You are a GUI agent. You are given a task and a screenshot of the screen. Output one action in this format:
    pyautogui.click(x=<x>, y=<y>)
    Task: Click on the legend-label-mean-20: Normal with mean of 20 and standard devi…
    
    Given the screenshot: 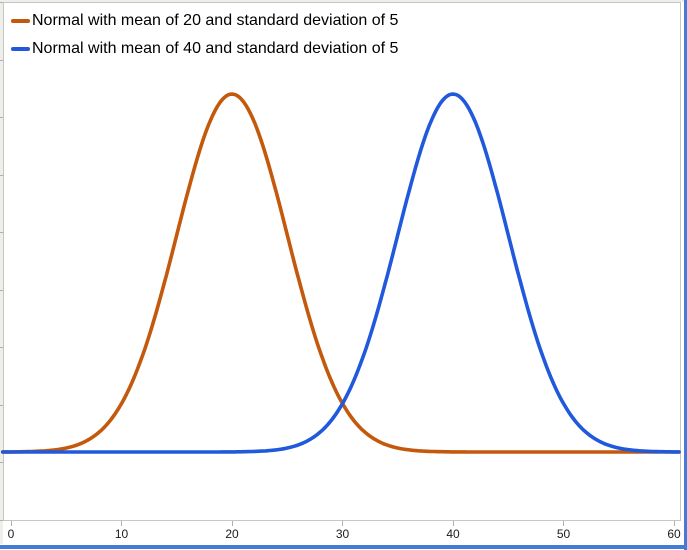 What is the action you would take?
    pyautogui.click(x=215, y=20)
    